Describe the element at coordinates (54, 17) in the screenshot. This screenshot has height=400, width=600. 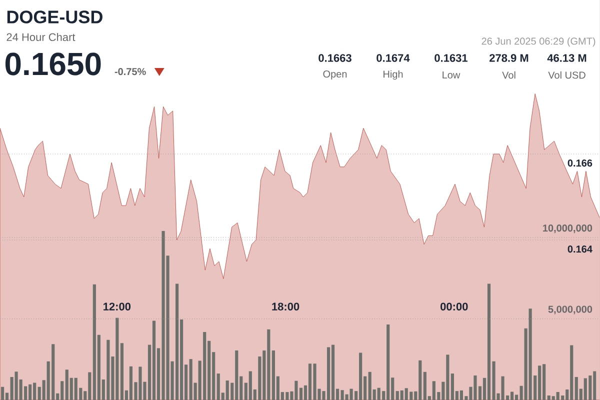
I see `chart-title: DOGE-USD` at that location.